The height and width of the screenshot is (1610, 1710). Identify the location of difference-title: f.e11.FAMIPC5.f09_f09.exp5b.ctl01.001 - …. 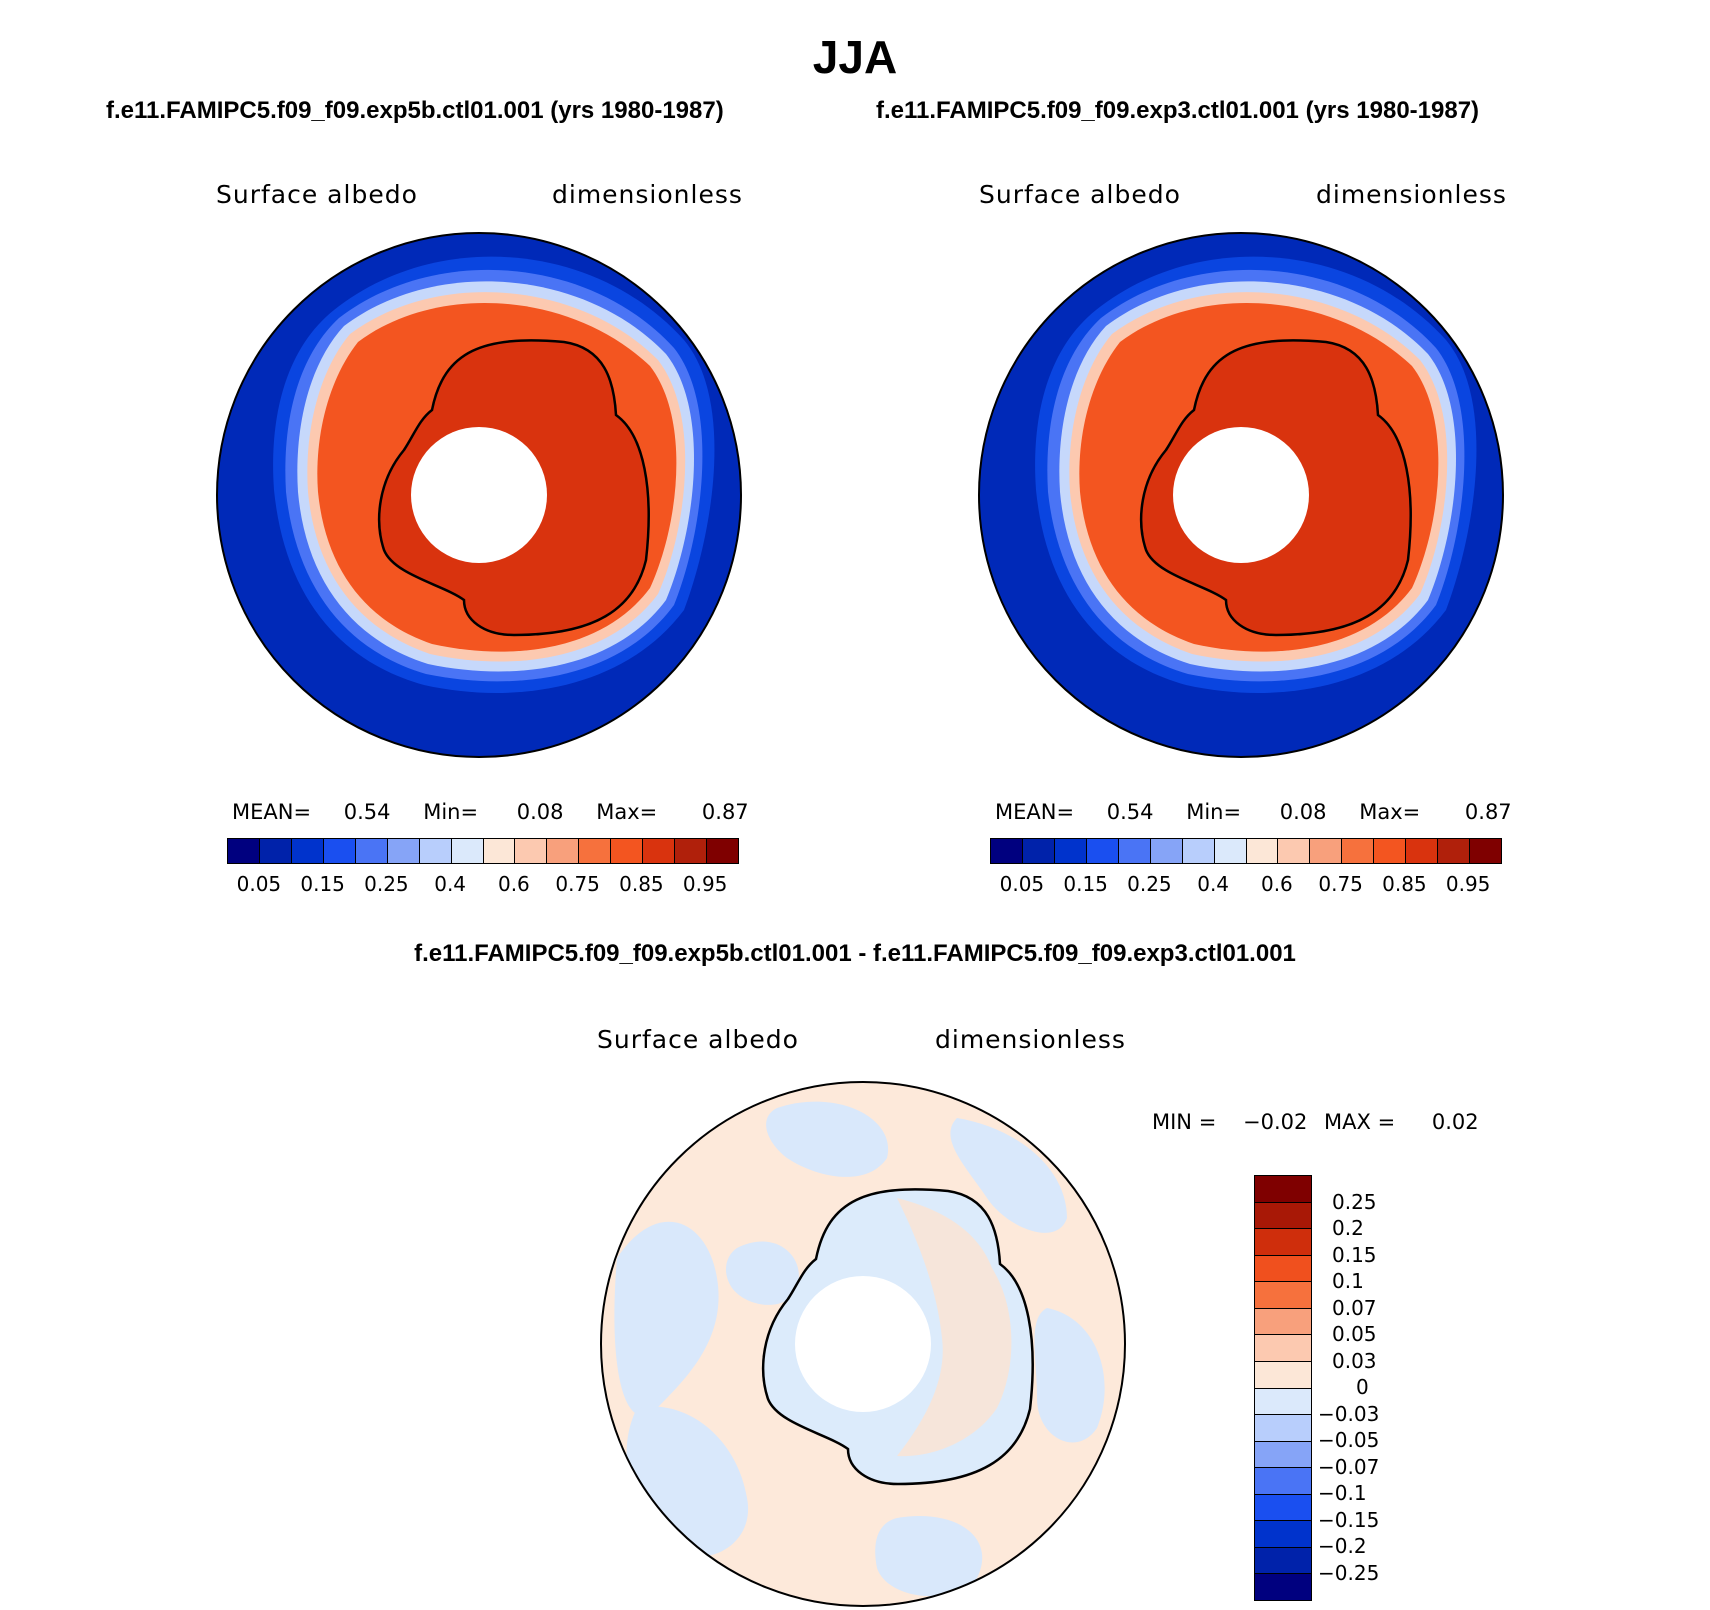
(855, 953).